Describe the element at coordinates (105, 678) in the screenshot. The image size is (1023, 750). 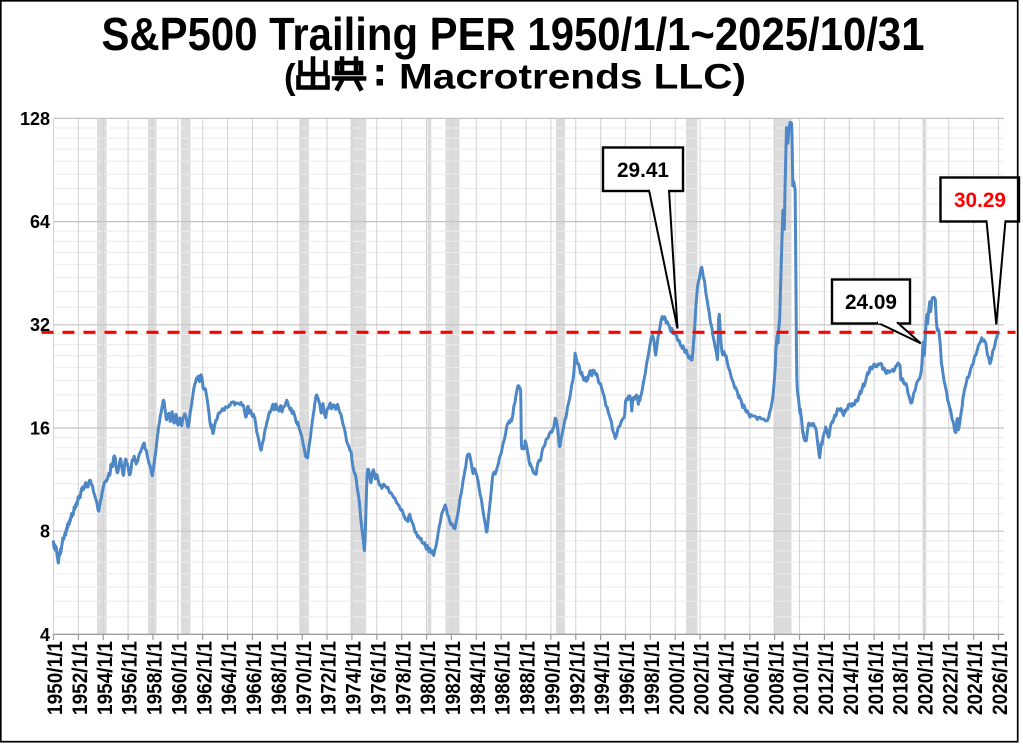
I see `svg-text: 1954/1/1` at that location.